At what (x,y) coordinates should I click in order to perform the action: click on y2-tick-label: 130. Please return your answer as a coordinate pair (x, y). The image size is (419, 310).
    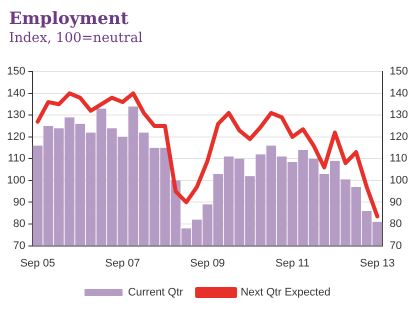
    Looking at the image, I should click on (399, 115).